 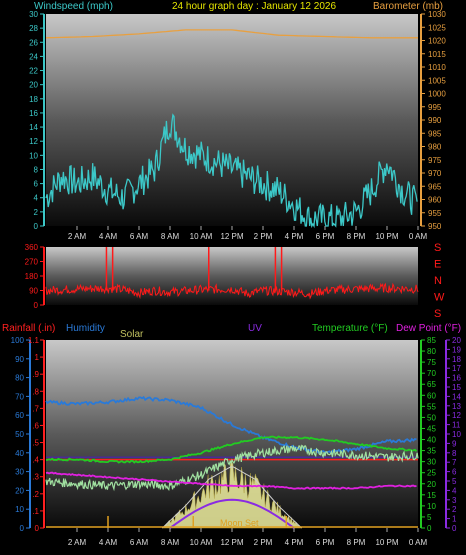 What do you see at coordinates (456, 378) in the screenshot?
I see `uv-tick-label: 16` at bounding box center [456, 378].